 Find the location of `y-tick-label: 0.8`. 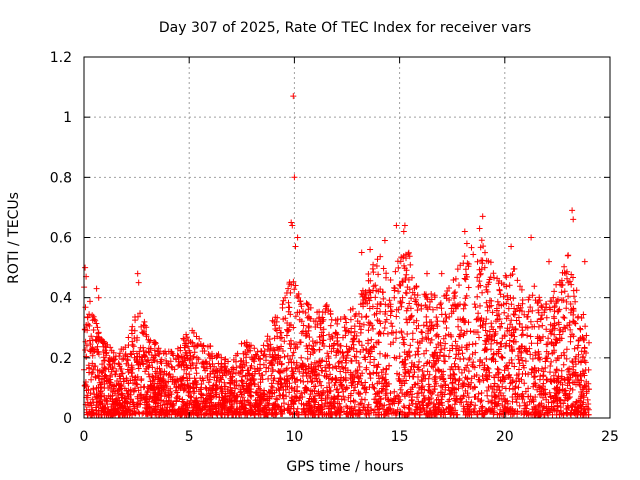

y-tick-label: 0.8 is located at coordinates (61, 178).